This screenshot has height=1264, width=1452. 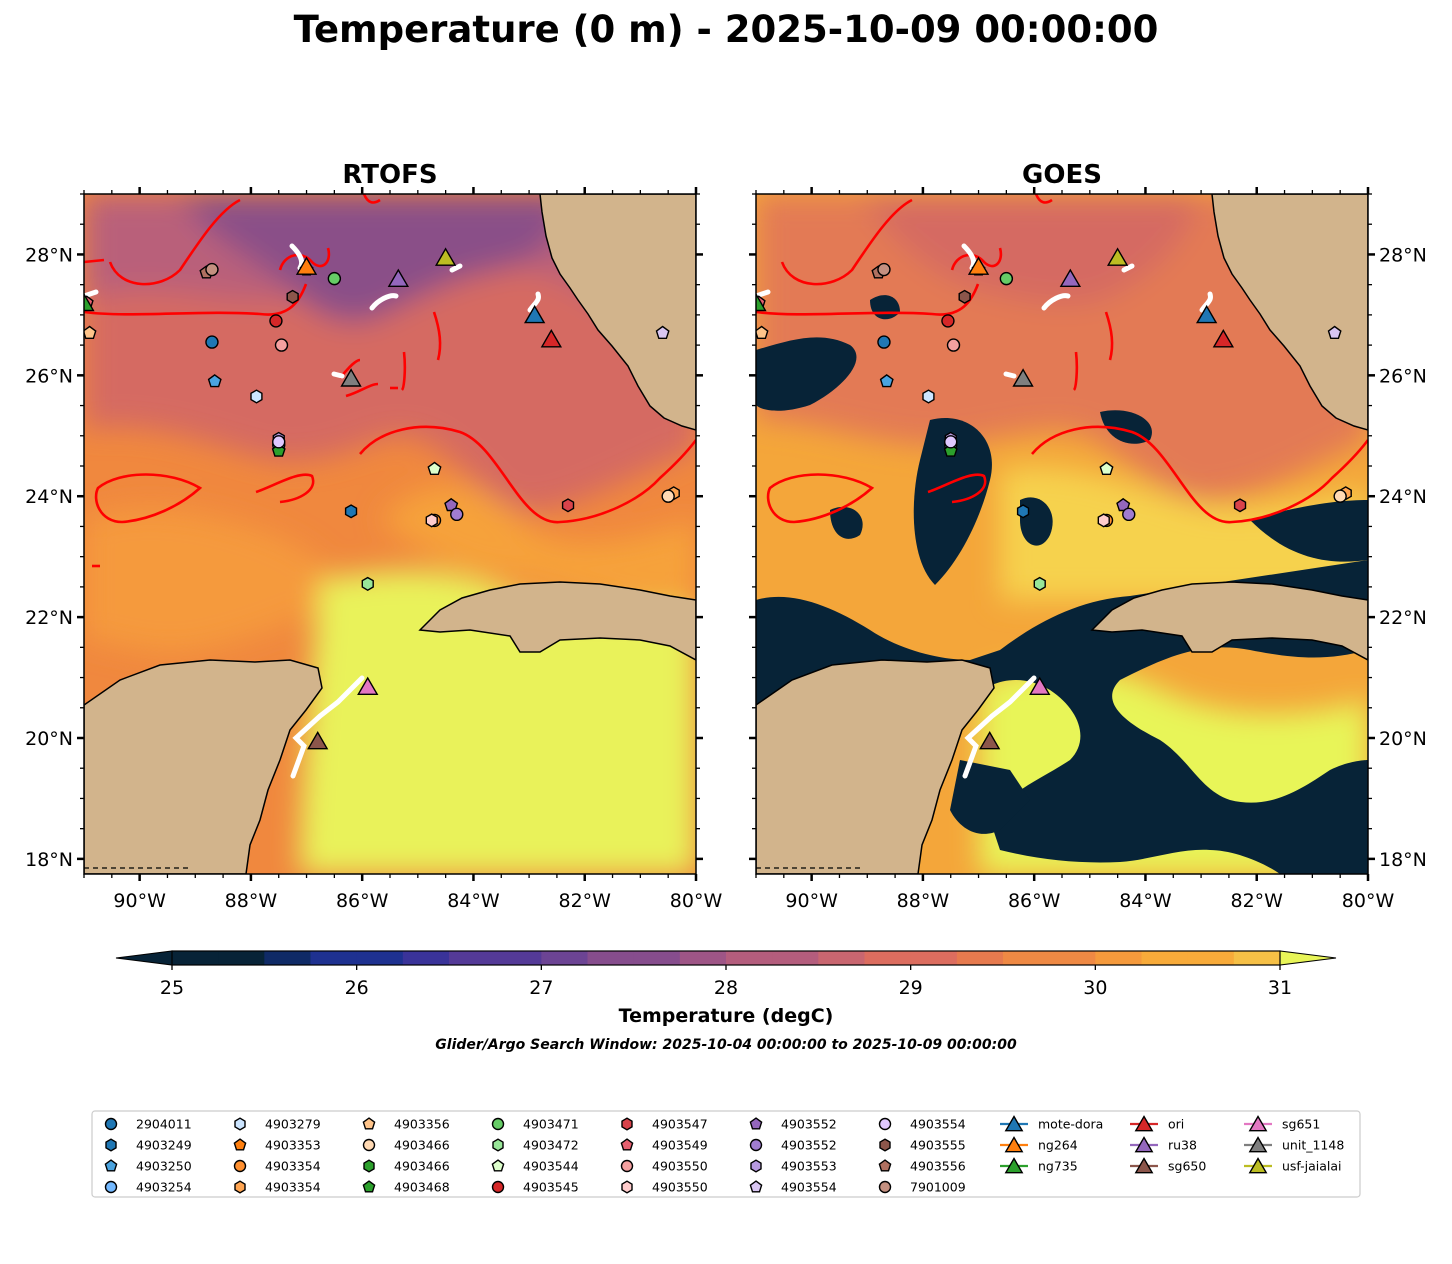 What do you see at coordinates (1040, 685) in the screenshot?
I see `marker-sg651` at bounding box center [1040, 685].